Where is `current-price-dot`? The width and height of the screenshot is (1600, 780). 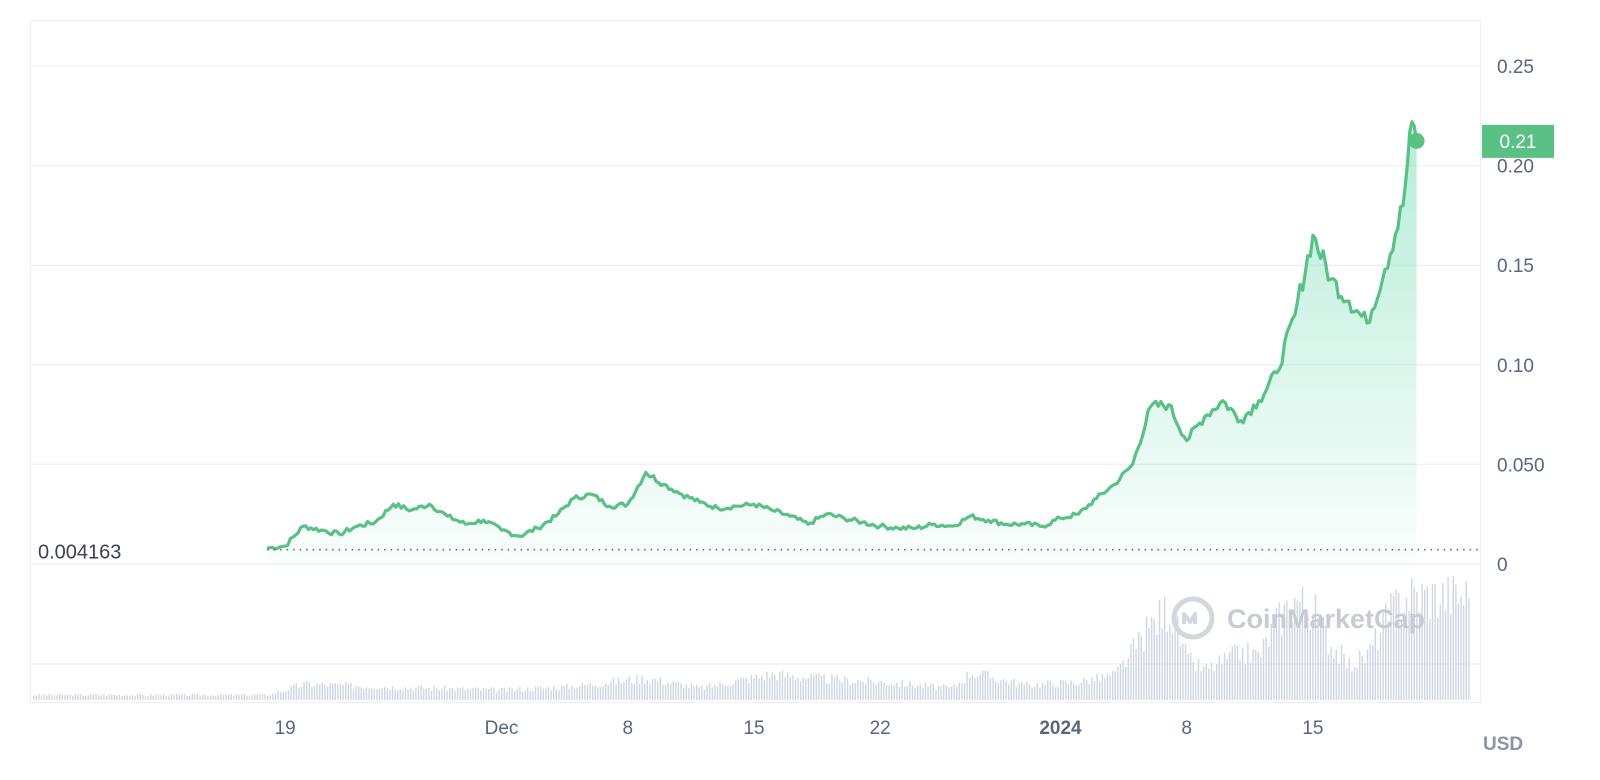
current-price-dot is located at coordinates (1416, 140).